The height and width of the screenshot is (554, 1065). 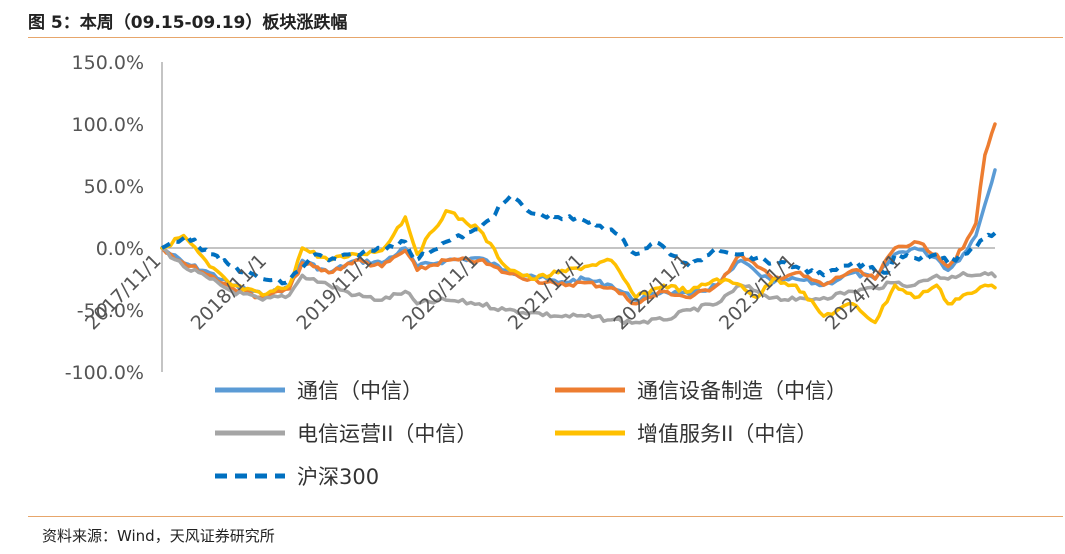 I want to click on y-tick-label: 150.0%, so click(x=108, y=63).